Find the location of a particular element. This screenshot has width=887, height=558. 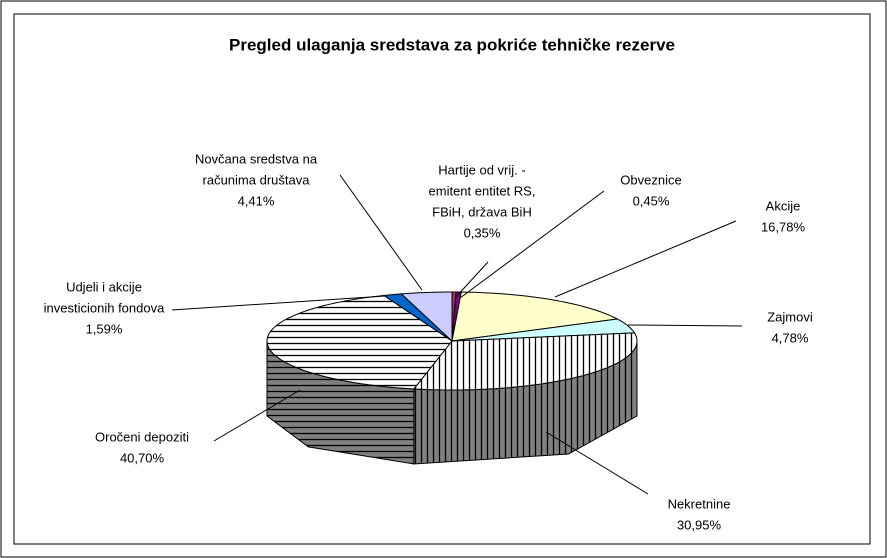

slice-label: Nekretnine is located at coordinates (699, 503).